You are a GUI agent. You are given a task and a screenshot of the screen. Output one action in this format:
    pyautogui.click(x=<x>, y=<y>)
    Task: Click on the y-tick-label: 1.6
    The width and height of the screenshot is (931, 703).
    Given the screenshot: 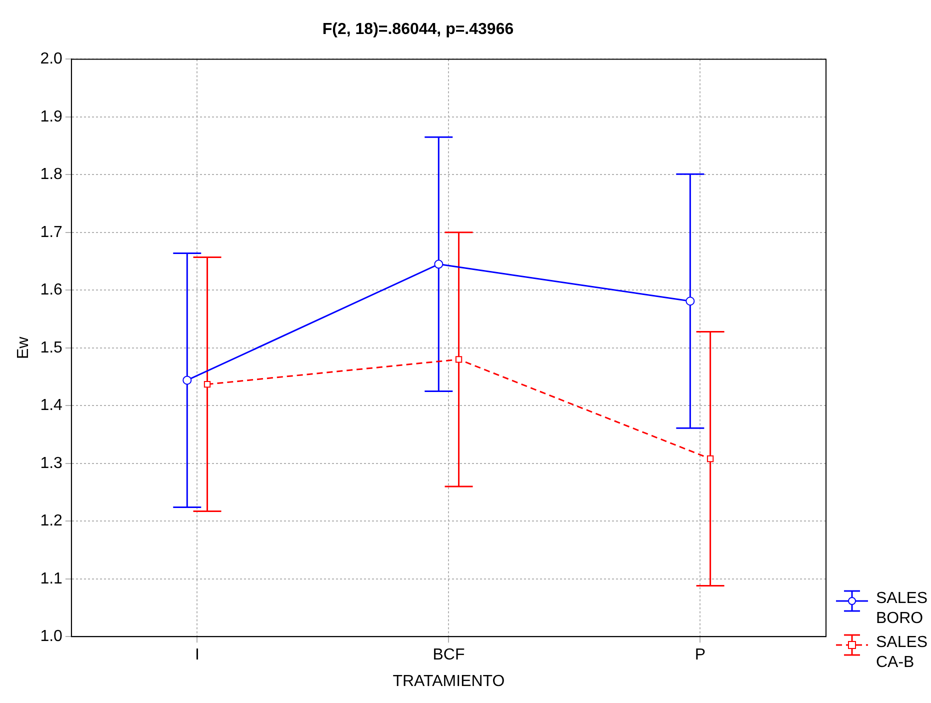 What is the action you would take?
    pyautogui.click(x=51, y=290)
    